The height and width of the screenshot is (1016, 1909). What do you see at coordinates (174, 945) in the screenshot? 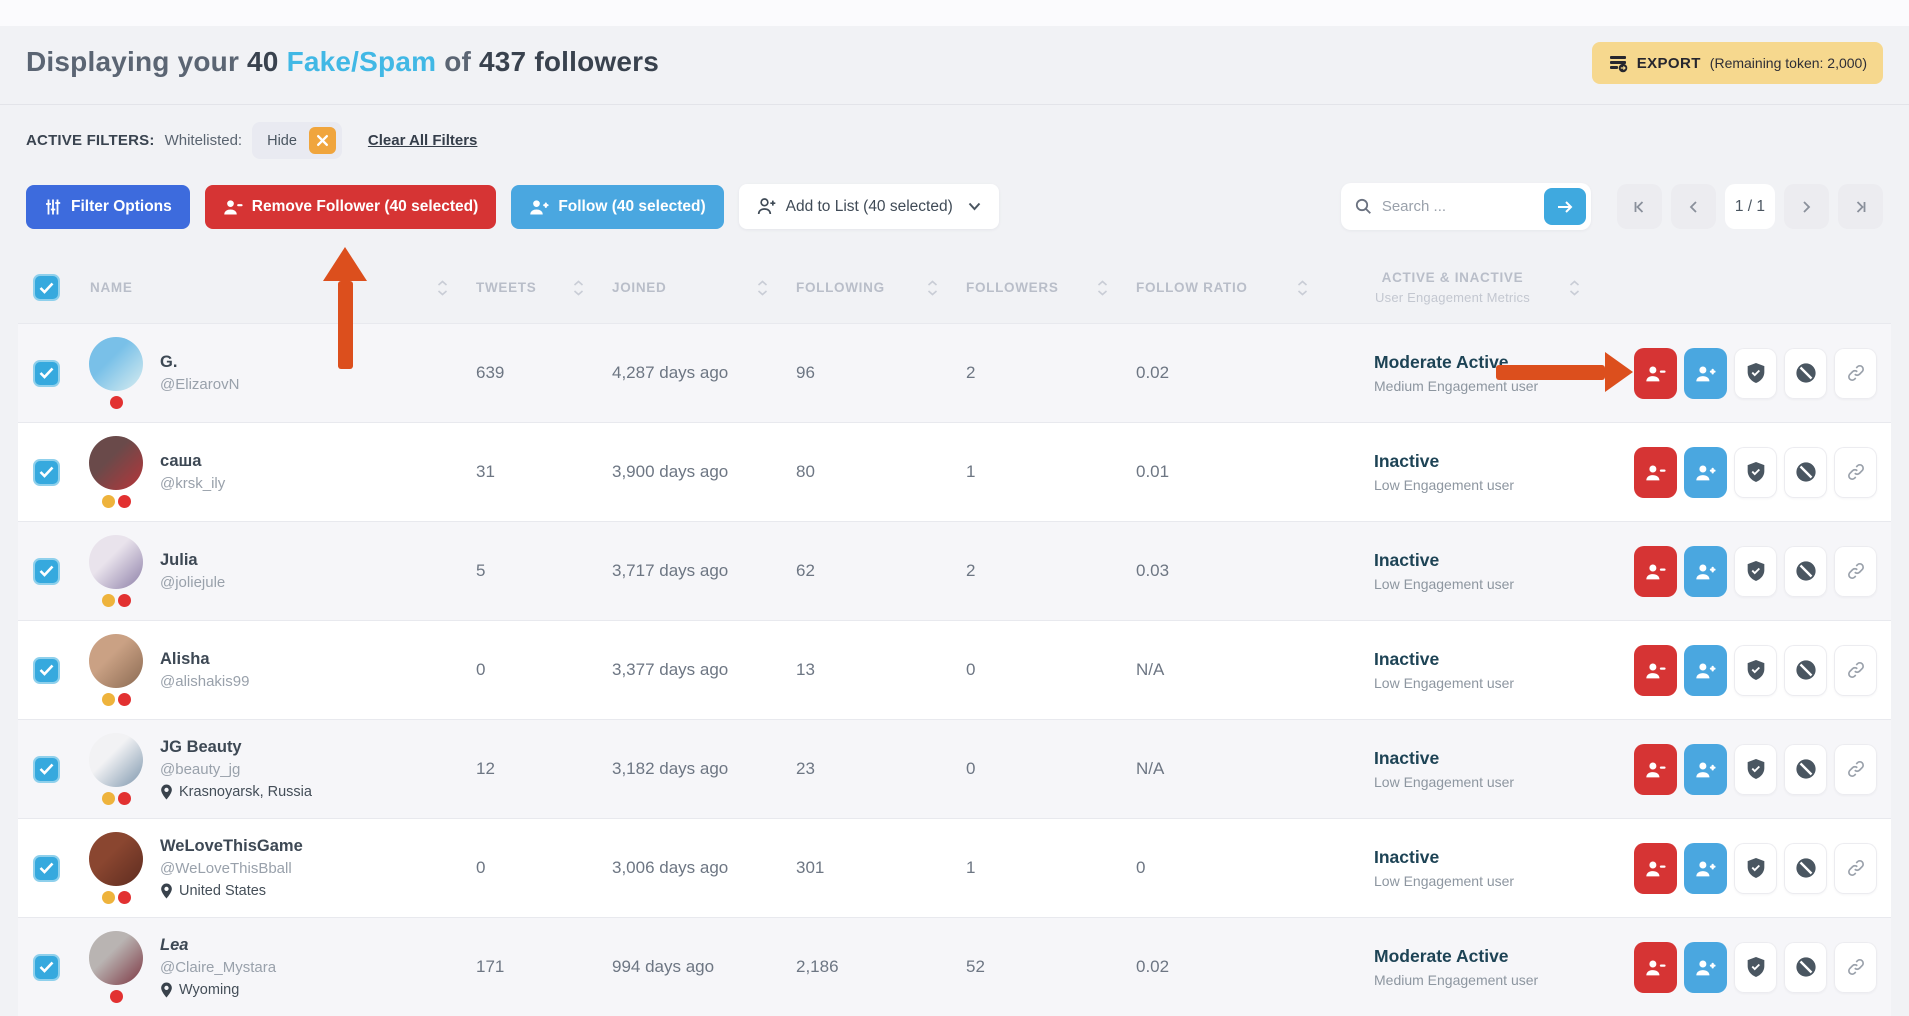
I see `user-name: Lea` at bounding box center [174, 945].